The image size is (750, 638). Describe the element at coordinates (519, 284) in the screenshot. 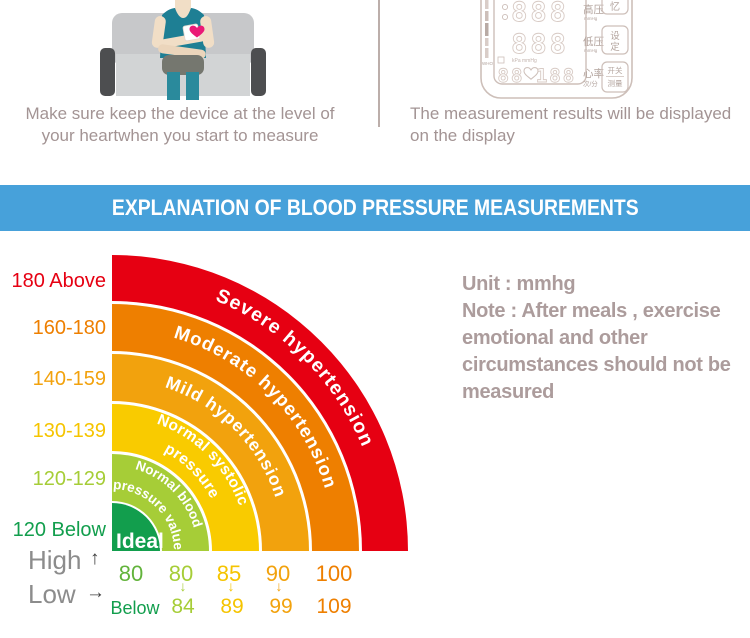

I see `unit-line: Unit : mmhg` at that location.